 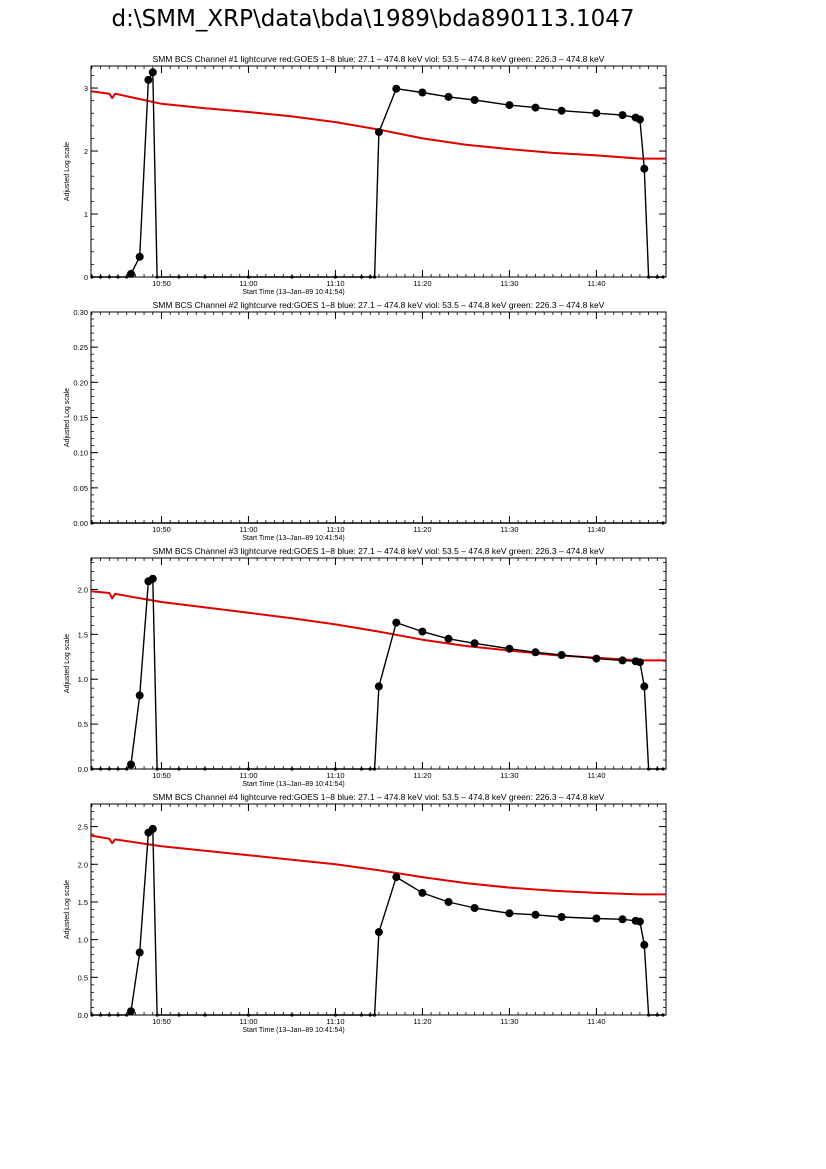 I want to click on y-tick-label: 1, so click(x=86, y=214).